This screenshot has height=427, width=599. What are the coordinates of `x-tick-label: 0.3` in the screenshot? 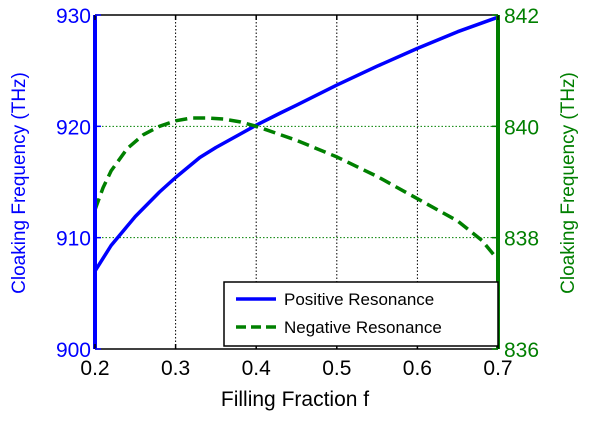 It's located at (175, 368).